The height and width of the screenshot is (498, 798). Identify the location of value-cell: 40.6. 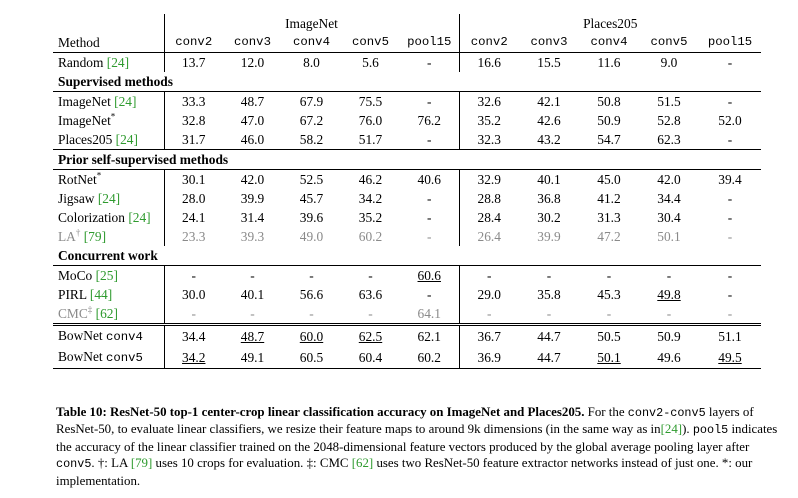
(429, 179).